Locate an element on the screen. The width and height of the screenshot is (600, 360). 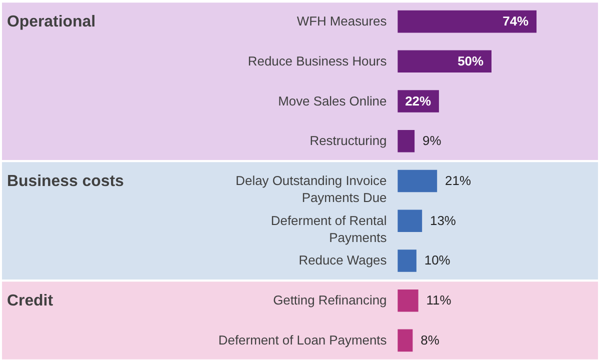
y-tick-label: WFH Measures is located at coordinates (341, 21).